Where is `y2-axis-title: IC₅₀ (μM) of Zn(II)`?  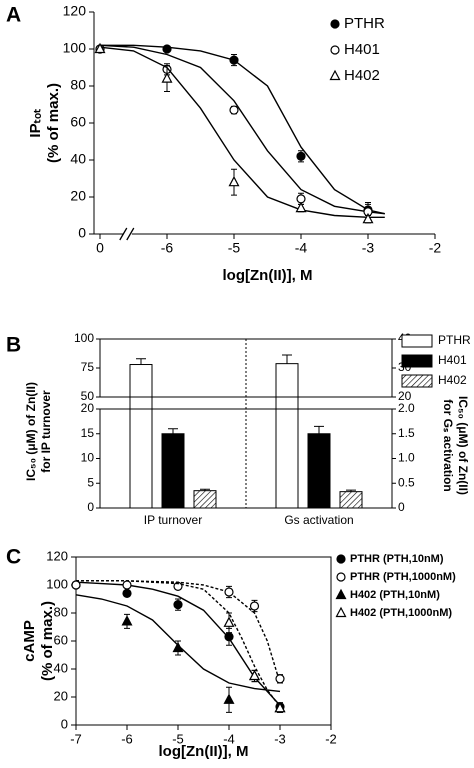
y2-axis-title: IC₅₀ (μM) of Zn(II) is located at coordinates (463, 445).